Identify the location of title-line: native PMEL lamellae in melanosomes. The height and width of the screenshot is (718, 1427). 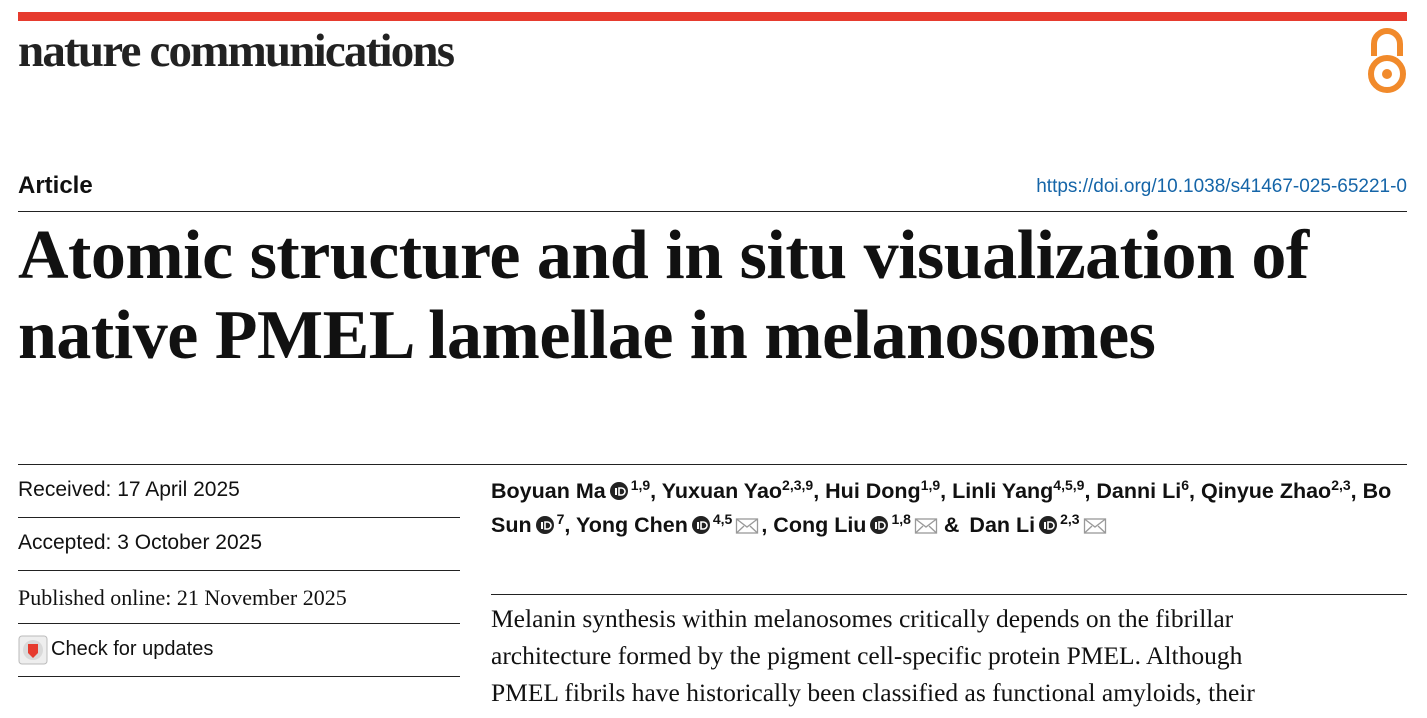
(587, 335).